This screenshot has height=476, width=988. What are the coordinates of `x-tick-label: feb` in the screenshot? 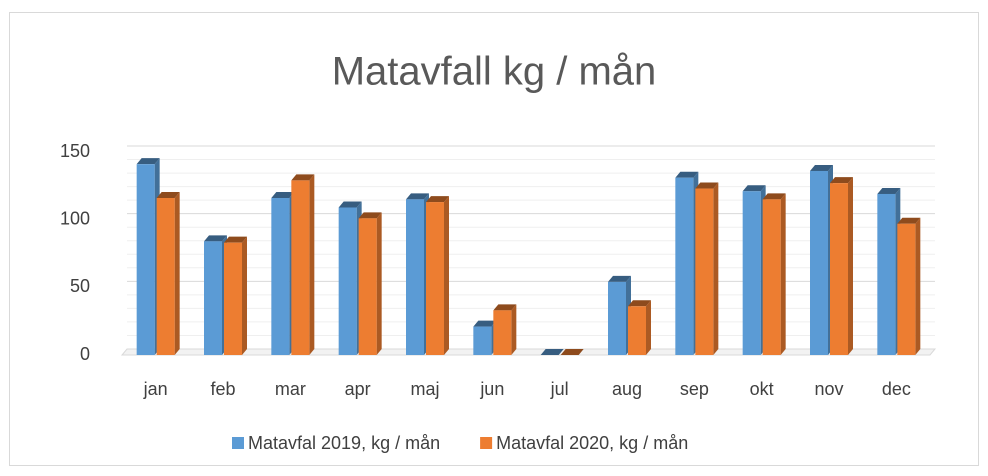 It's located at (222, 389).